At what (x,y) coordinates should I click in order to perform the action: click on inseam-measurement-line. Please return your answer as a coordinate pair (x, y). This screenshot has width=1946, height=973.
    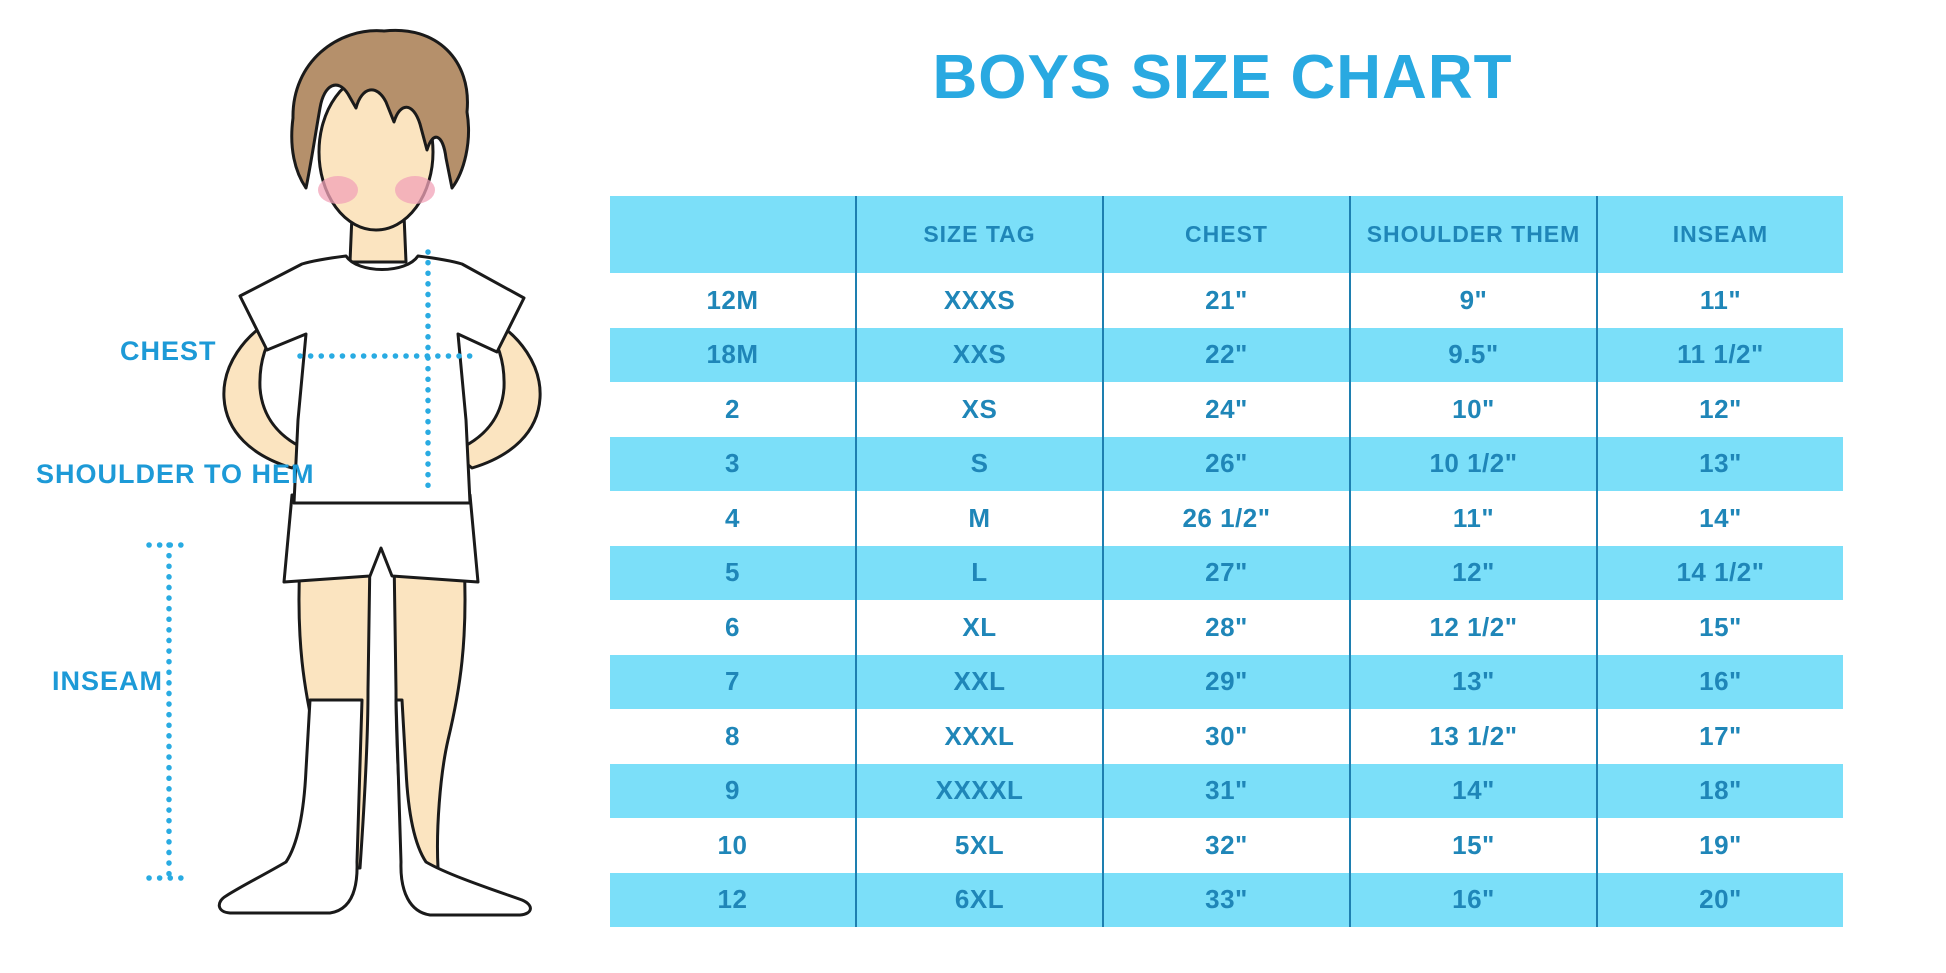
    Looking at the image, I should click on (169, 711).